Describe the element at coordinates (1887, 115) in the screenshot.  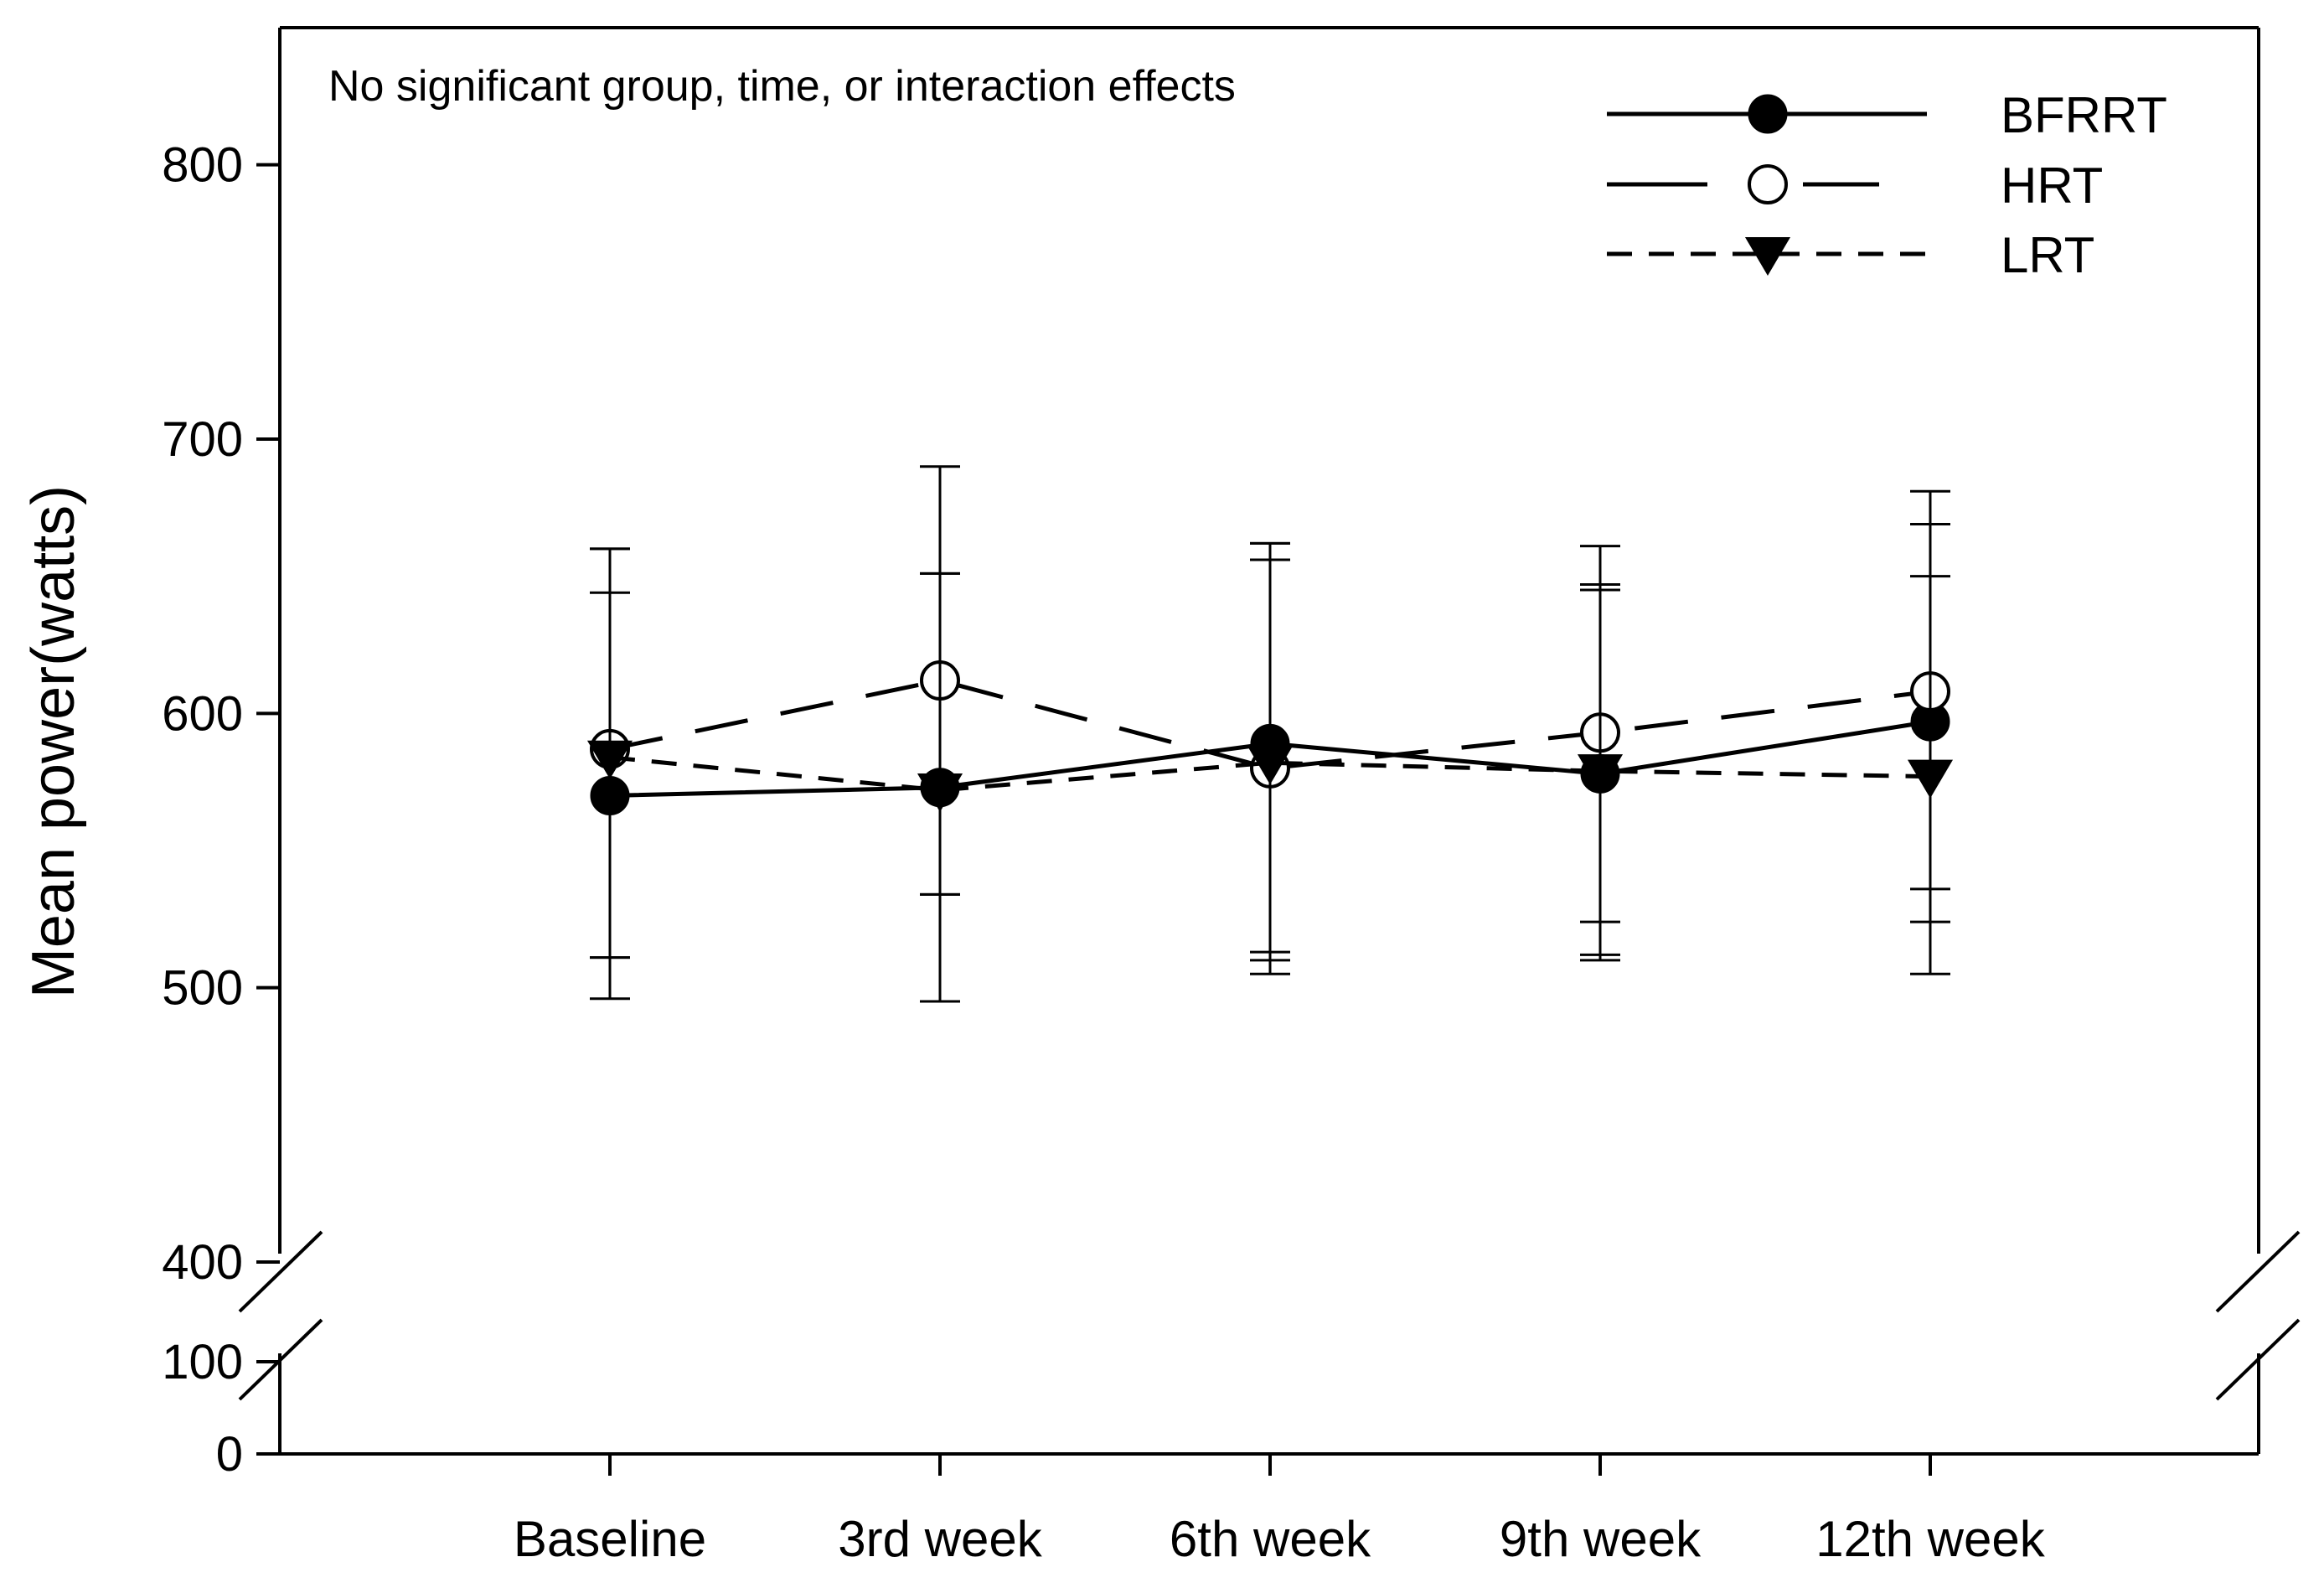
I see `legend-item-bfrrt: BFRRT` at that location.